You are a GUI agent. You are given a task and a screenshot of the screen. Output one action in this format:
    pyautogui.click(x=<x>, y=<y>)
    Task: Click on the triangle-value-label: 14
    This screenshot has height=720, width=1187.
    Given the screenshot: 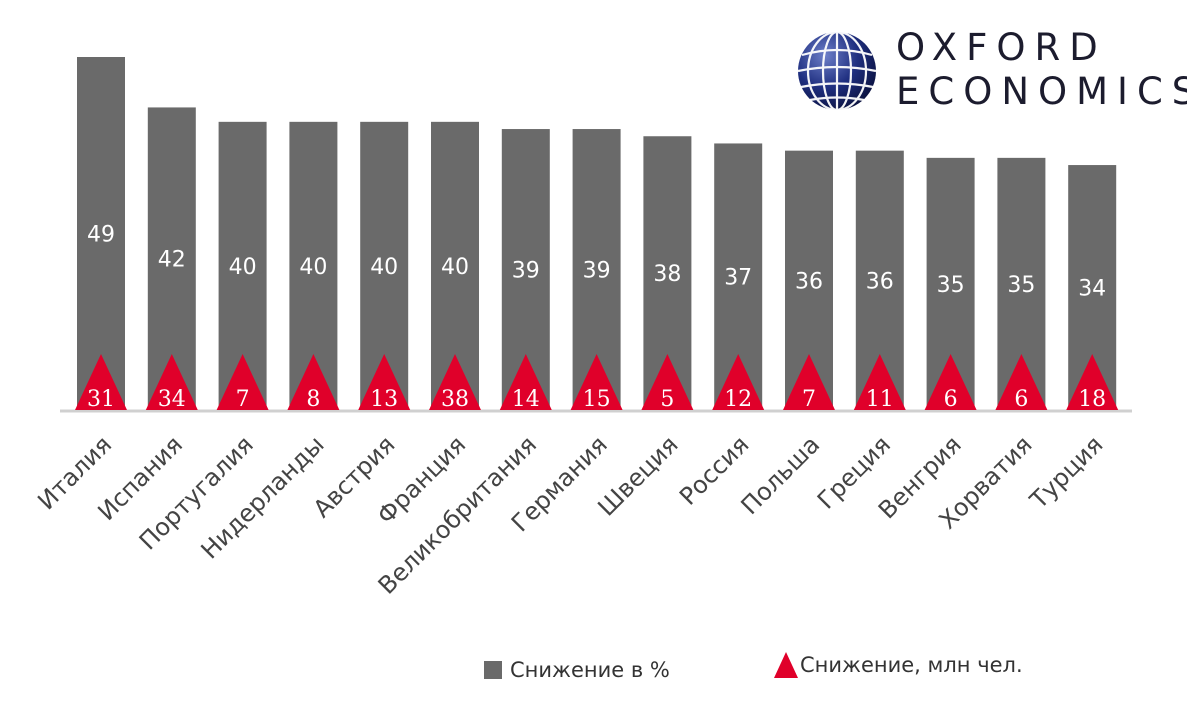 What is the action you would take?
    pyautogui.click(x=526, y=399)
    